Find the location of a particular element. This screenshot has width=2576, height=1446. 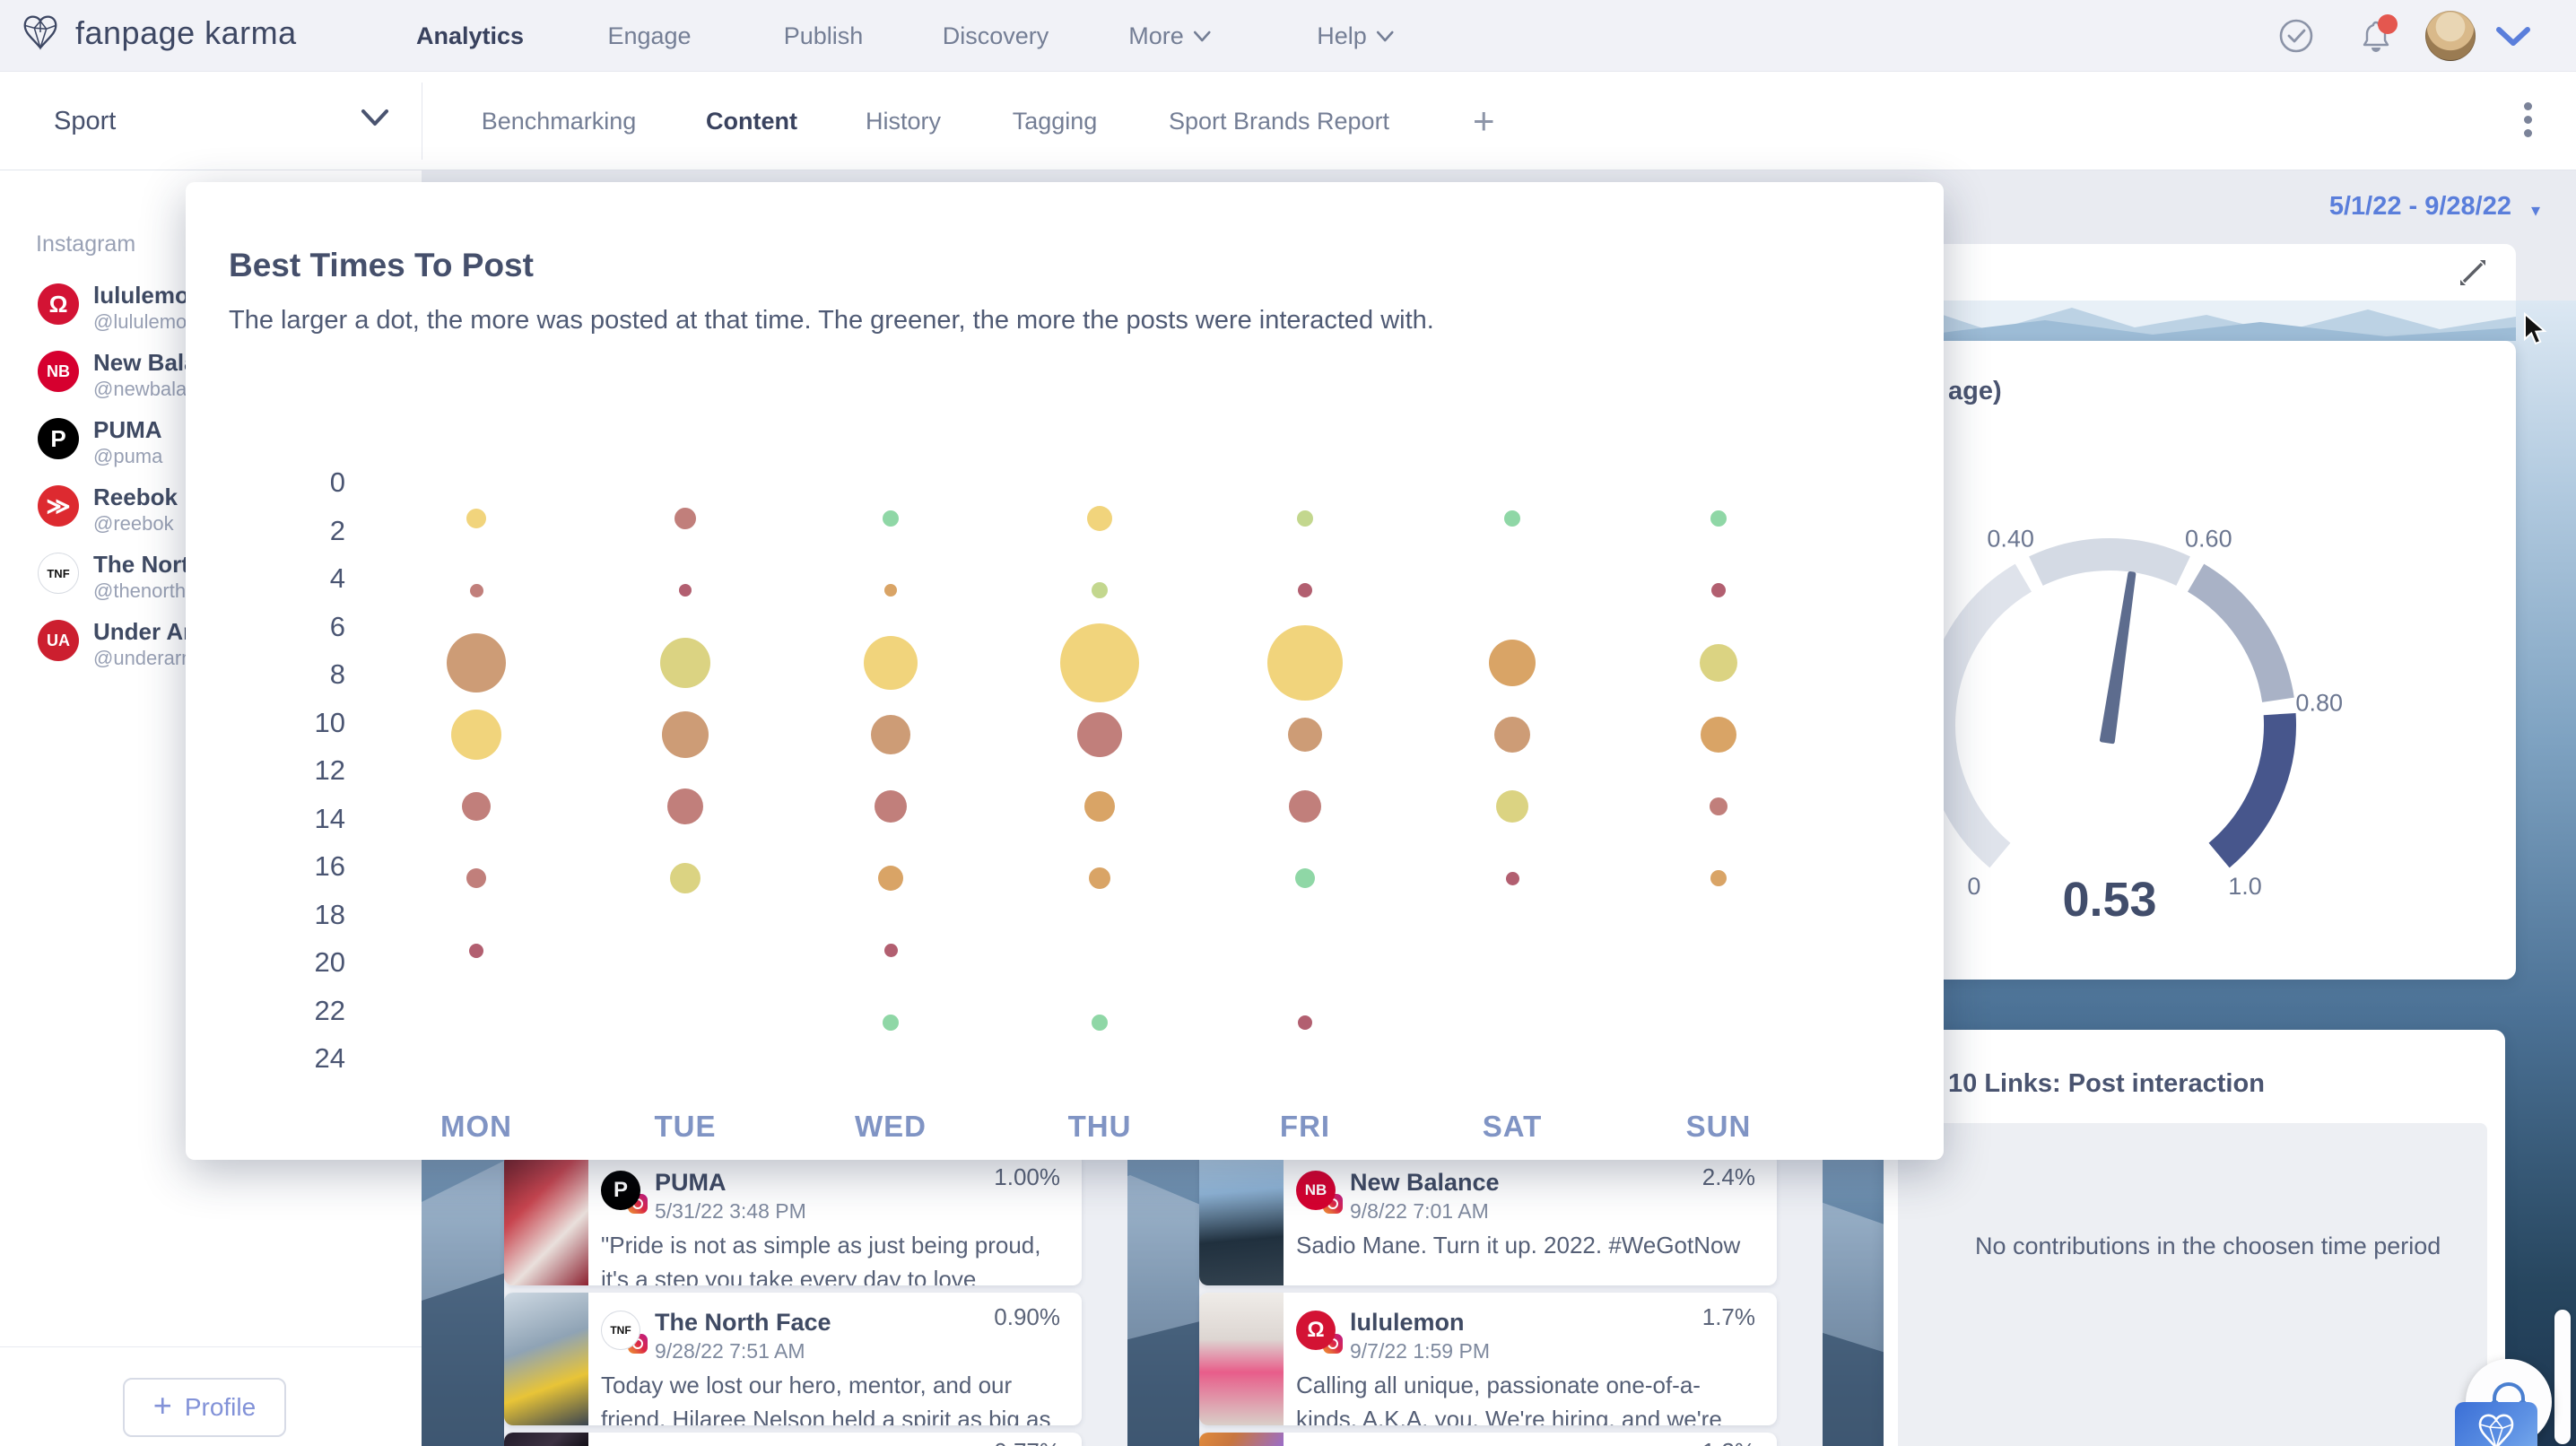

notifications-button is located at coordinates (2378, 34).